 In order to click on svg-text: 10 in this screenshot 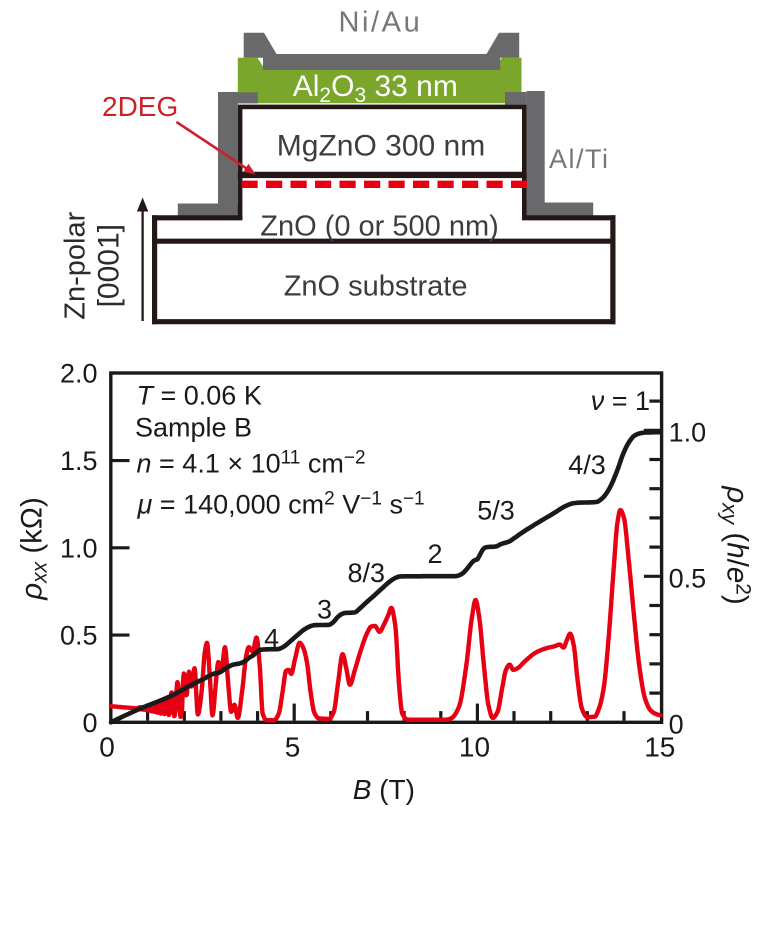, I will do `click(474, 747)`.